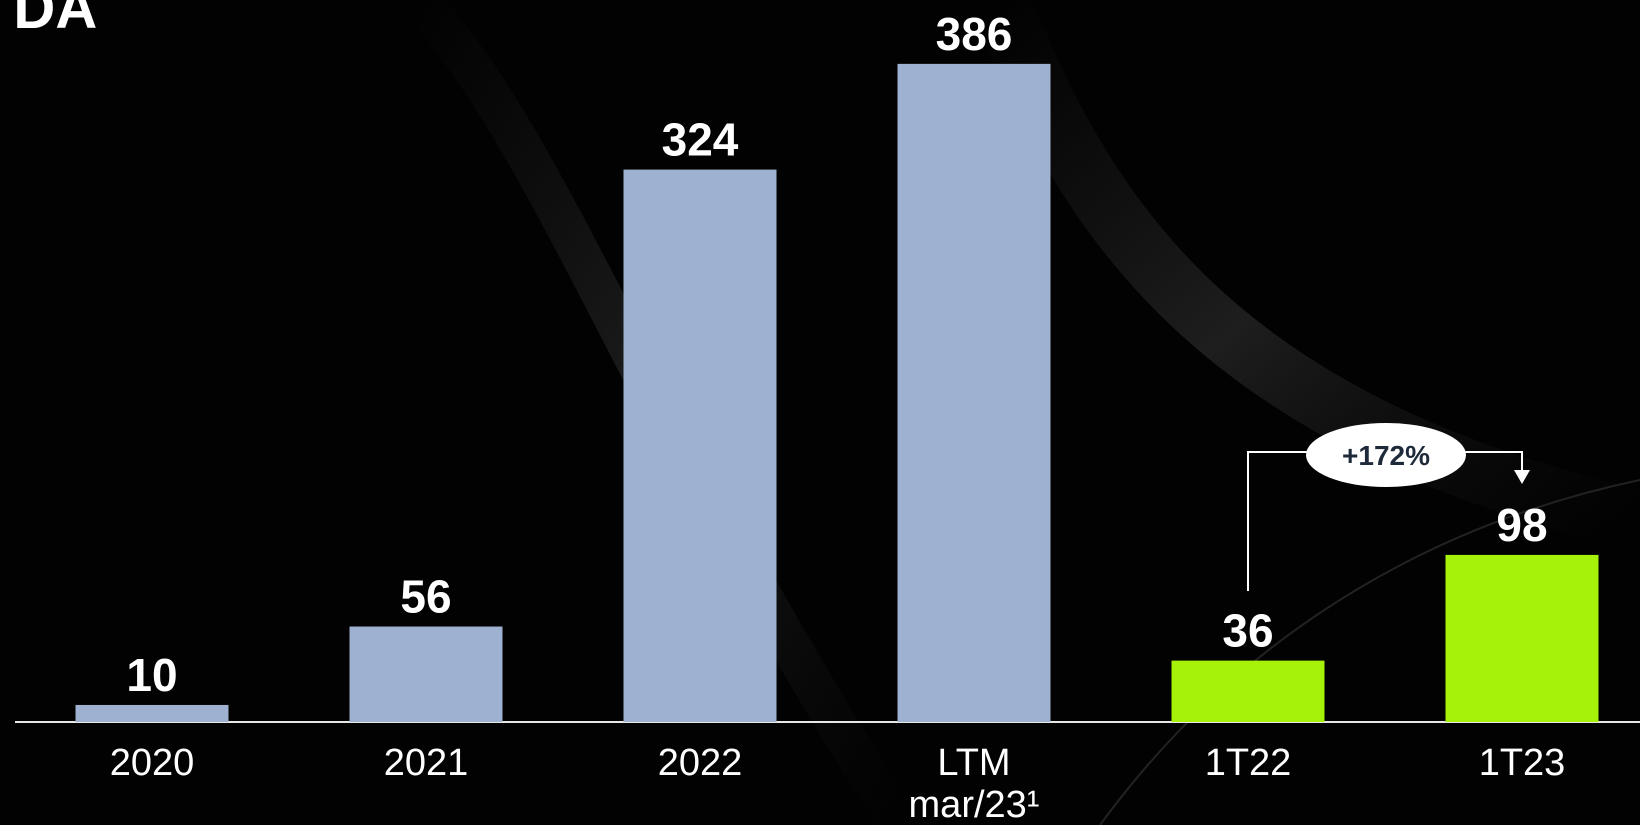 The image size is (1640, 825). I want to click on annotation-bubble, so click(1386, 455).